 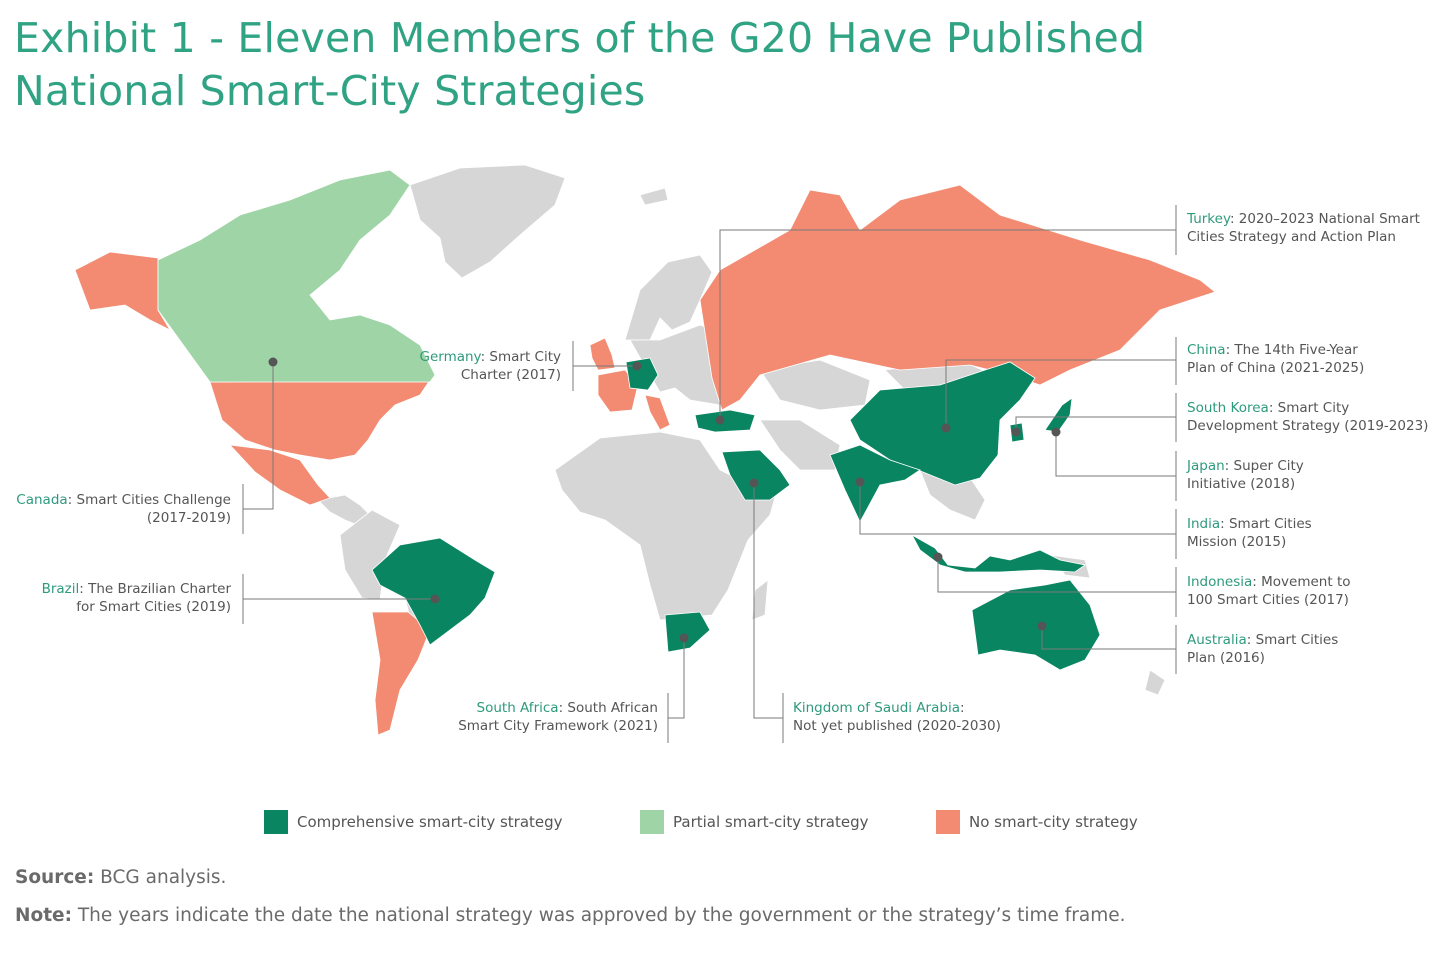 What do you see at coordinates (720, 420) in the screenshot?
I see `marker-turkey` at bounding box center [720, 420].